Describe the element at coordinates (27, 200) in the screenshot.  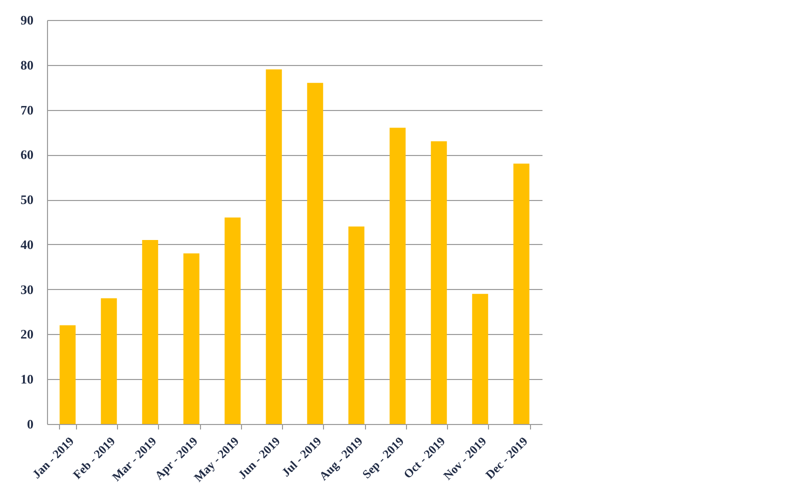
I see `y-tick-label: 50` at that location.